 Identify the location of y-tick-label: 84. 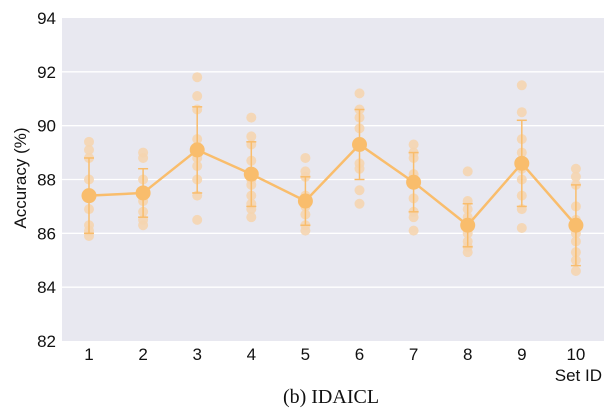
(46, 287).